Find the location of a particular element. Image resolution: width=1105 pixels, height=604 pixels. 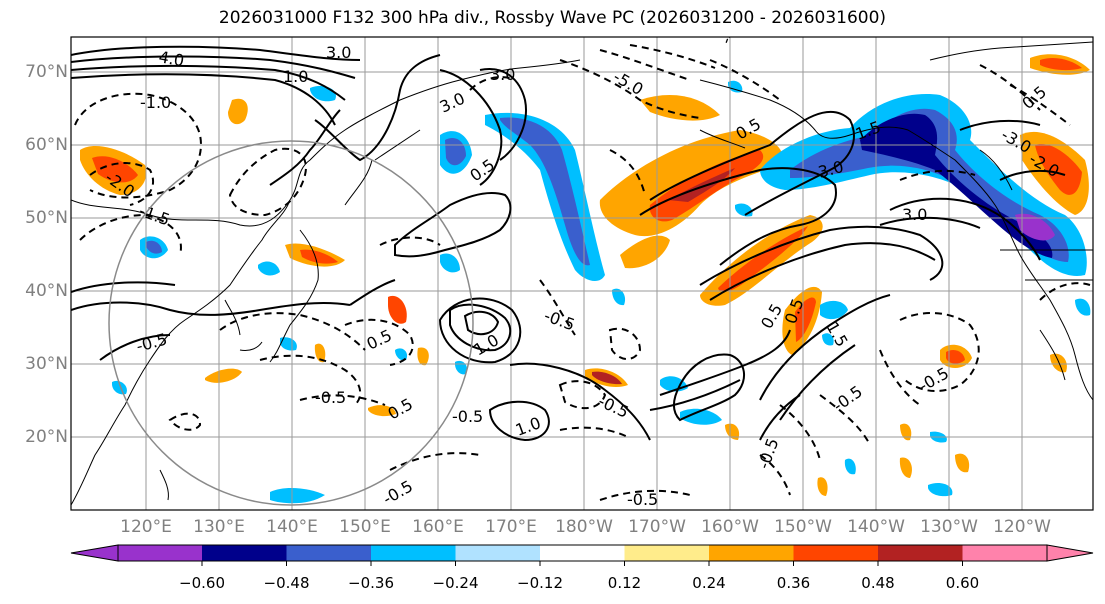

colorbar-tick-label: −0.60 is located at coordinates (202, 583).